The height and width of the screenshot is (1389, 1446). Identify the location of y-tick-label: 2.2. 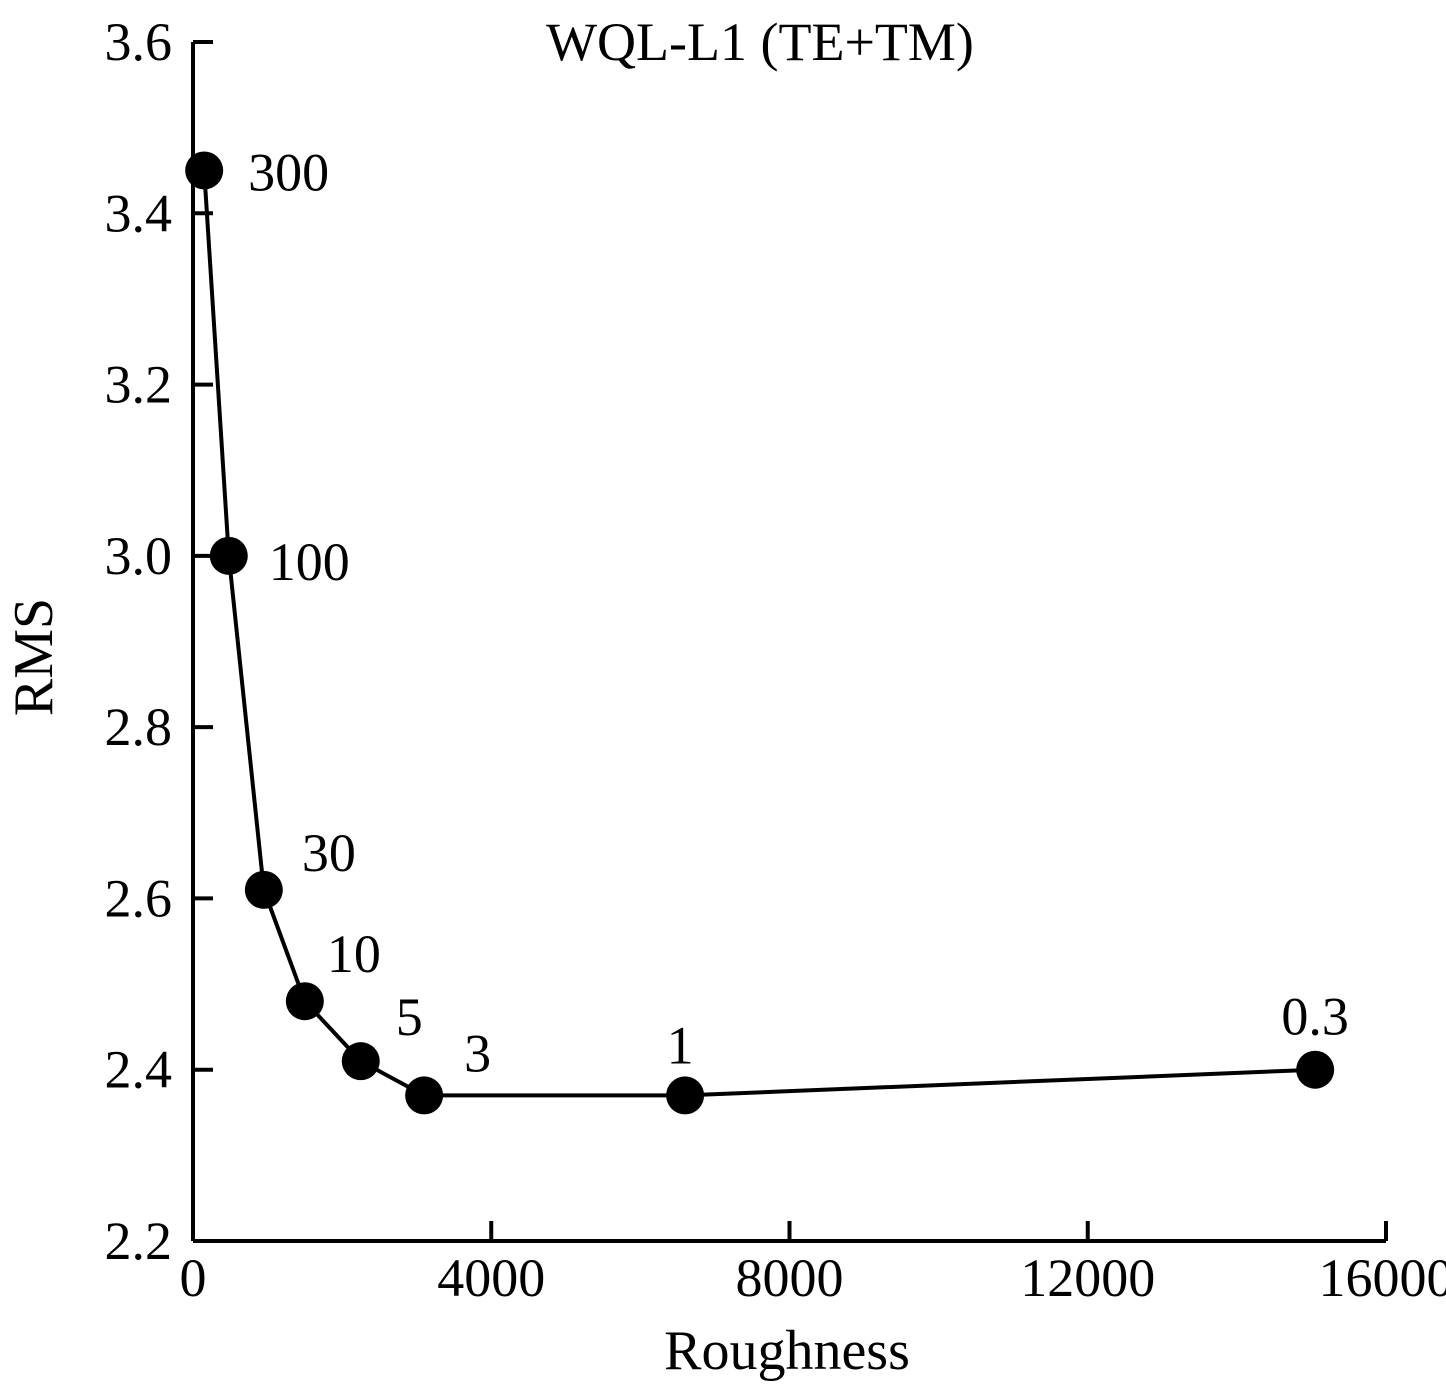
(139, 1241).